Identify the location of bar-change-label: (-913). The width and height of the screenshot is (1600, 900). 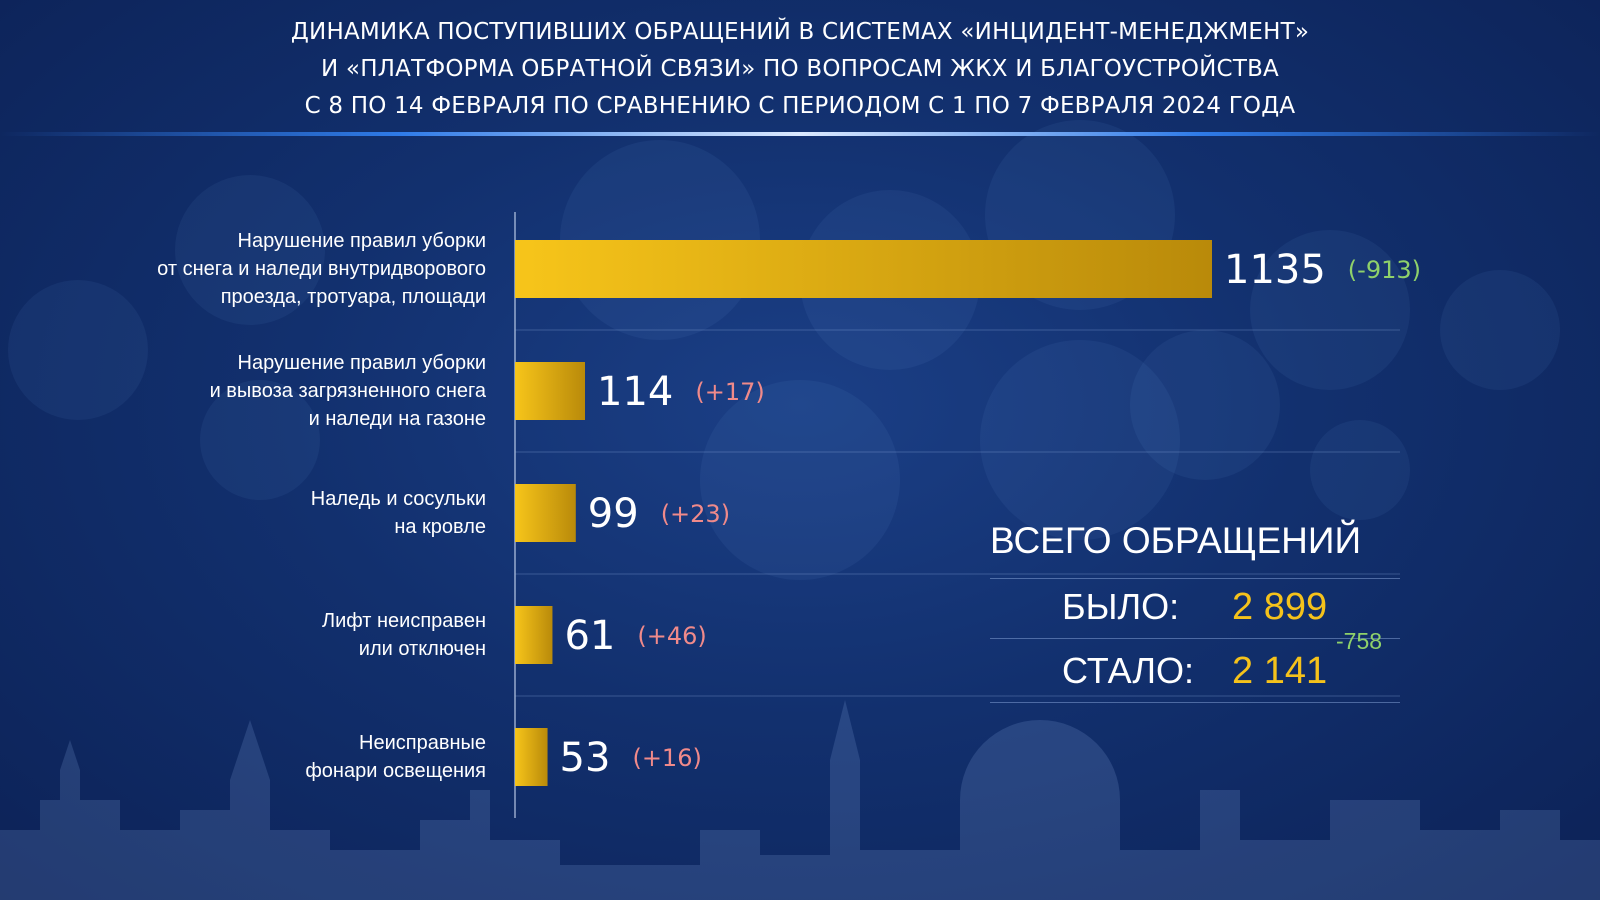
(1384, 270).